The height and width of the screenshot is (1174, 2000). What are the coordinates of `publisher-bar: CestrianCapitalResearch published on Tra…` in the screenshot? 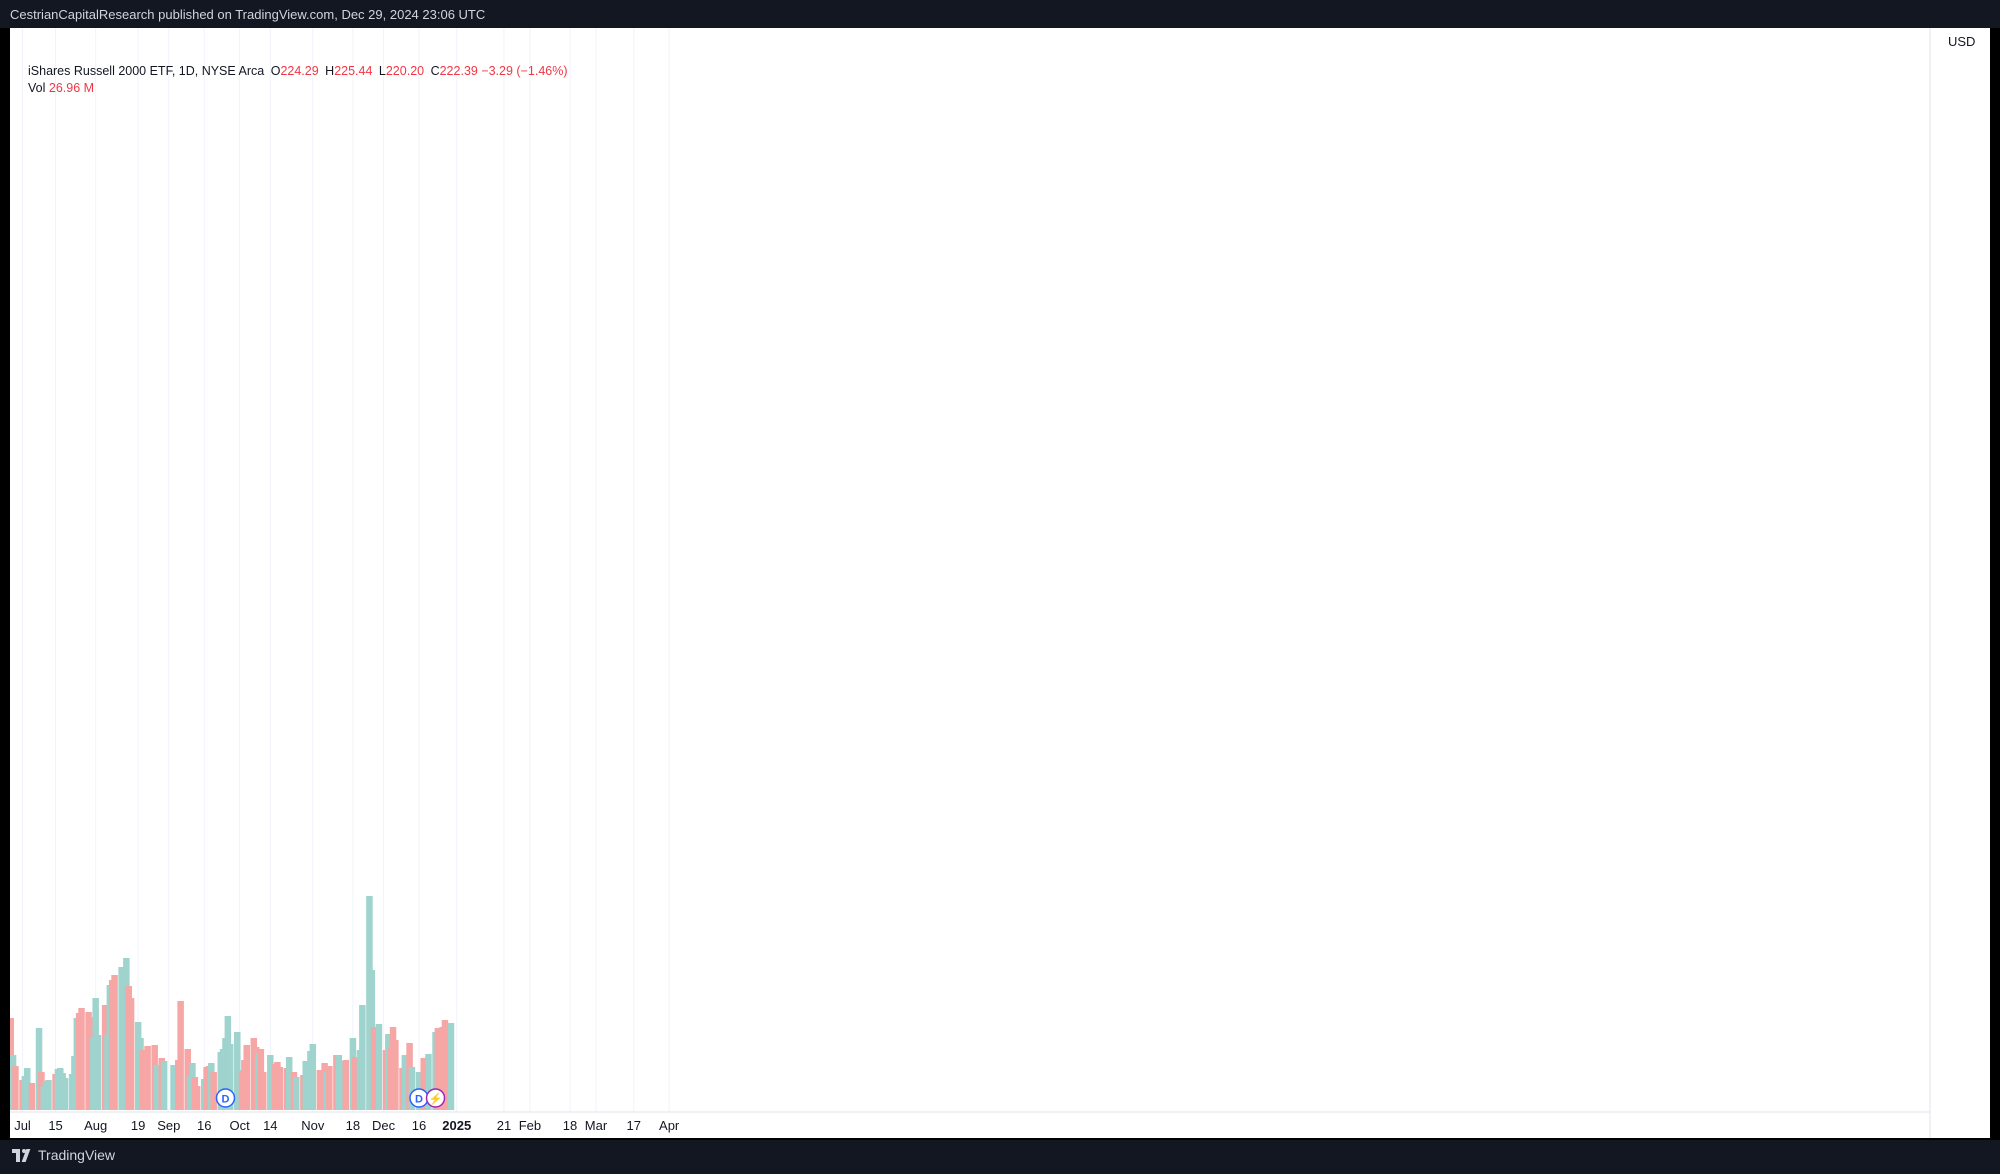 It's located at (1000, 14).